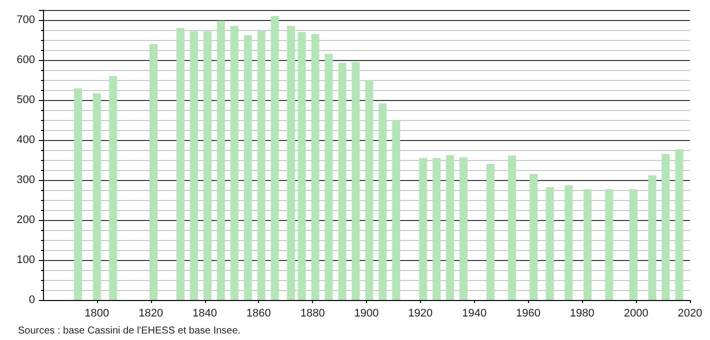  Describe the element at coordinates (636, 314) in the screenshot. I see `x-tick-label: 2000` at that location.